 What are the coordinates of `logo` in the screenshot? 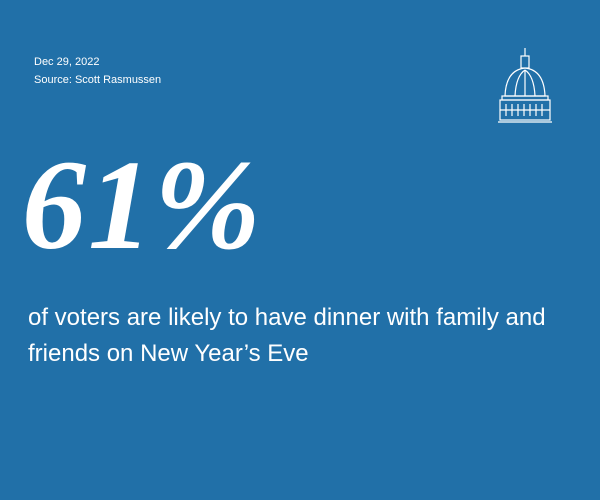 It's located at (525, 85).